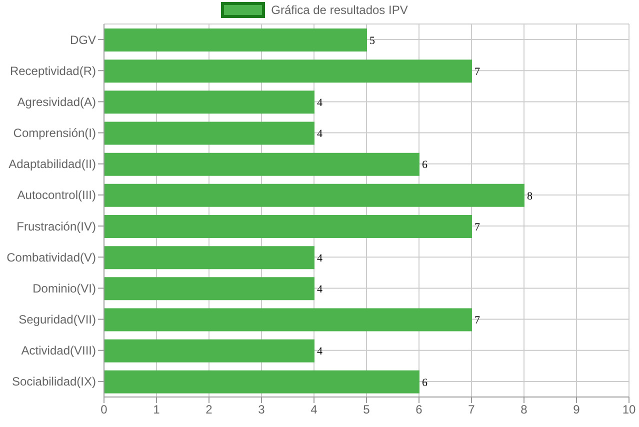  I want to click on y-tick-label: DGV, so click(83, 39).